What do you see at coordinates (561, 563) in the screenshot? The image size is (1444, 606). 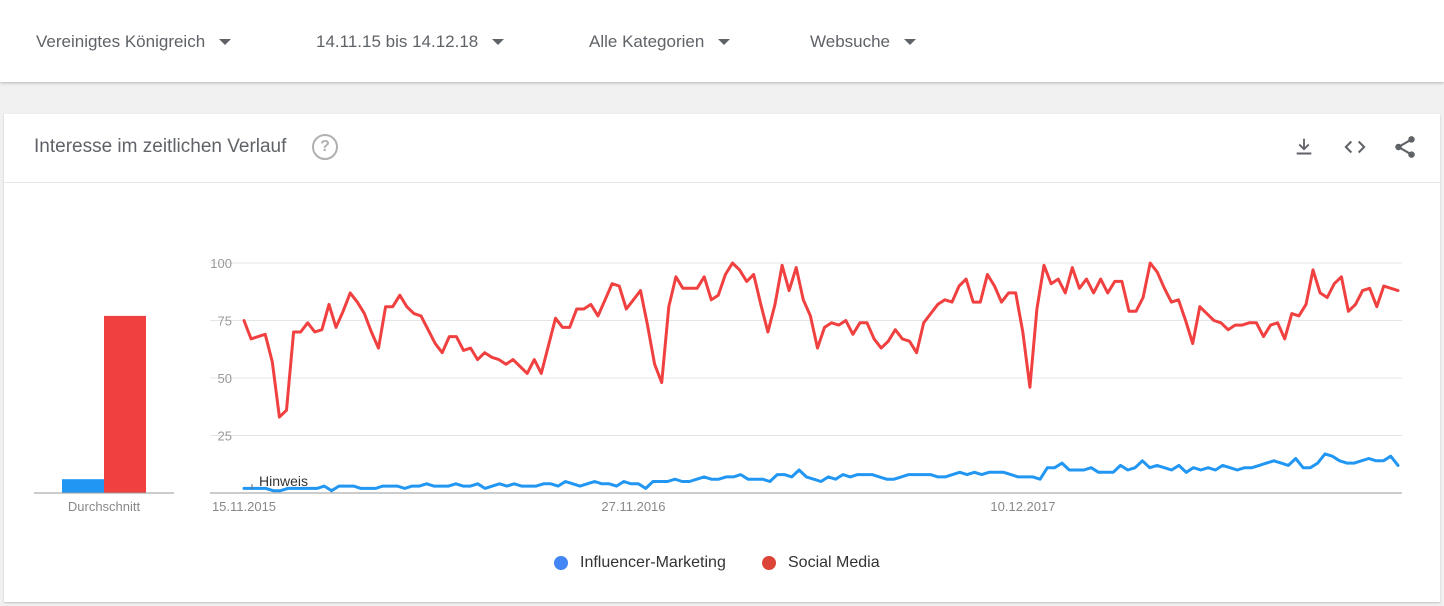 I see `legend-dot-influencer` at bounding box center [561, 563].